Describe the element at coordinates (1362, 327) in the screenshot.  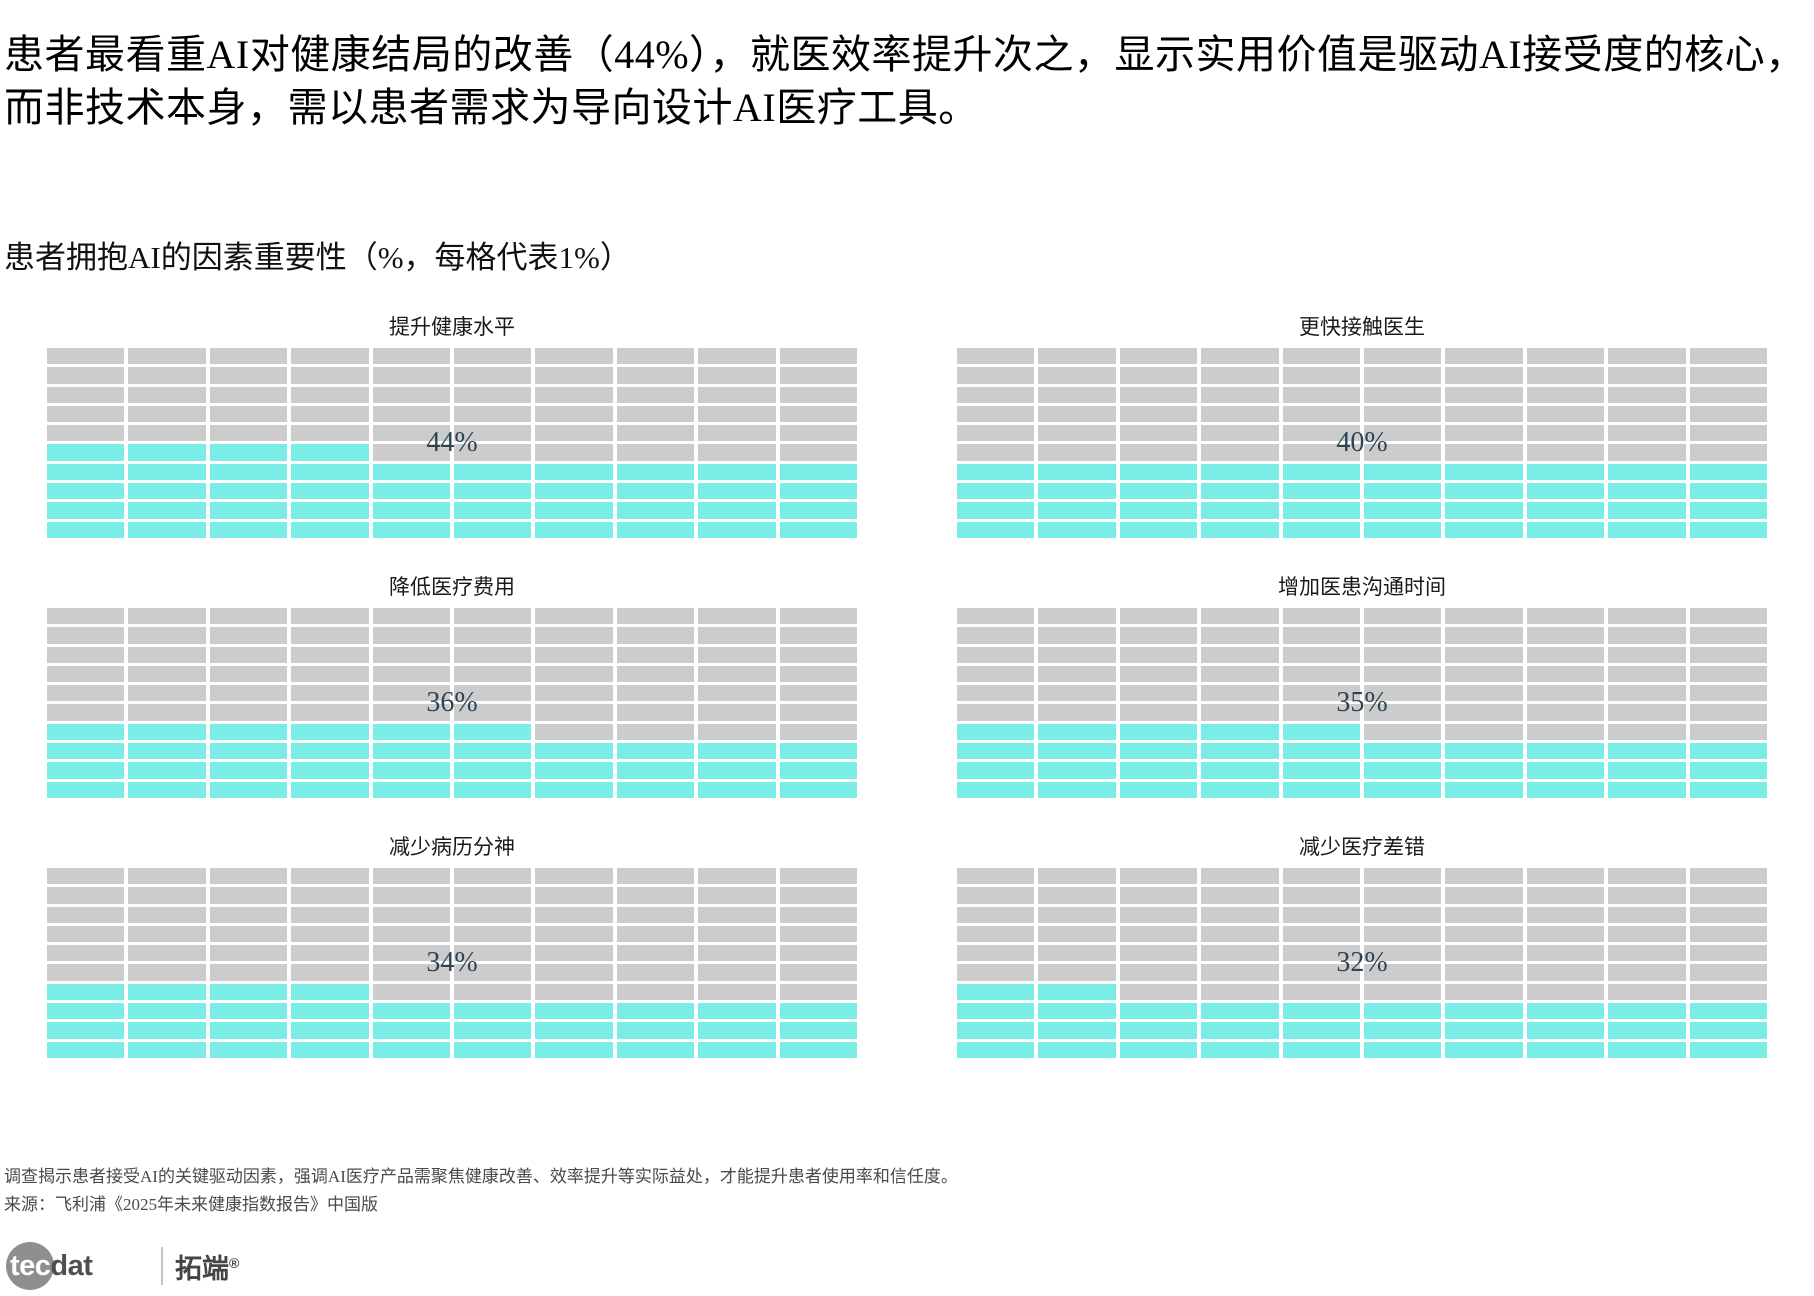
I see `chart-title: 更快接触医生` at that location.